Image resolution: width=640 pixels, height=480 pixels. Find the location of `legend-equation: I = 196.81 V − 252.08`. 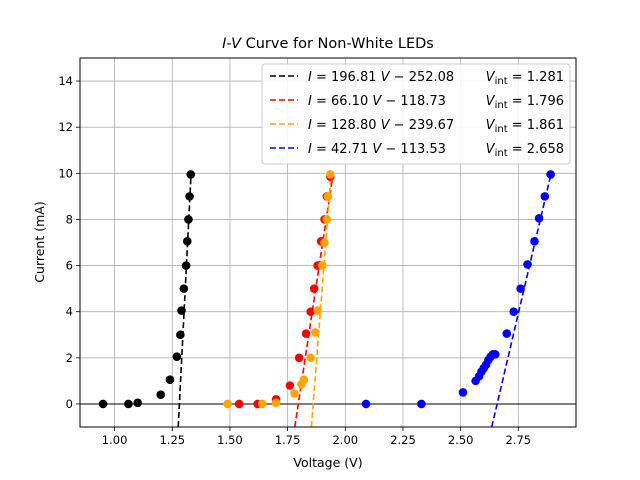

legend-equation: I = 196.81 V − 252.08 is located at coordinates (381, 77).